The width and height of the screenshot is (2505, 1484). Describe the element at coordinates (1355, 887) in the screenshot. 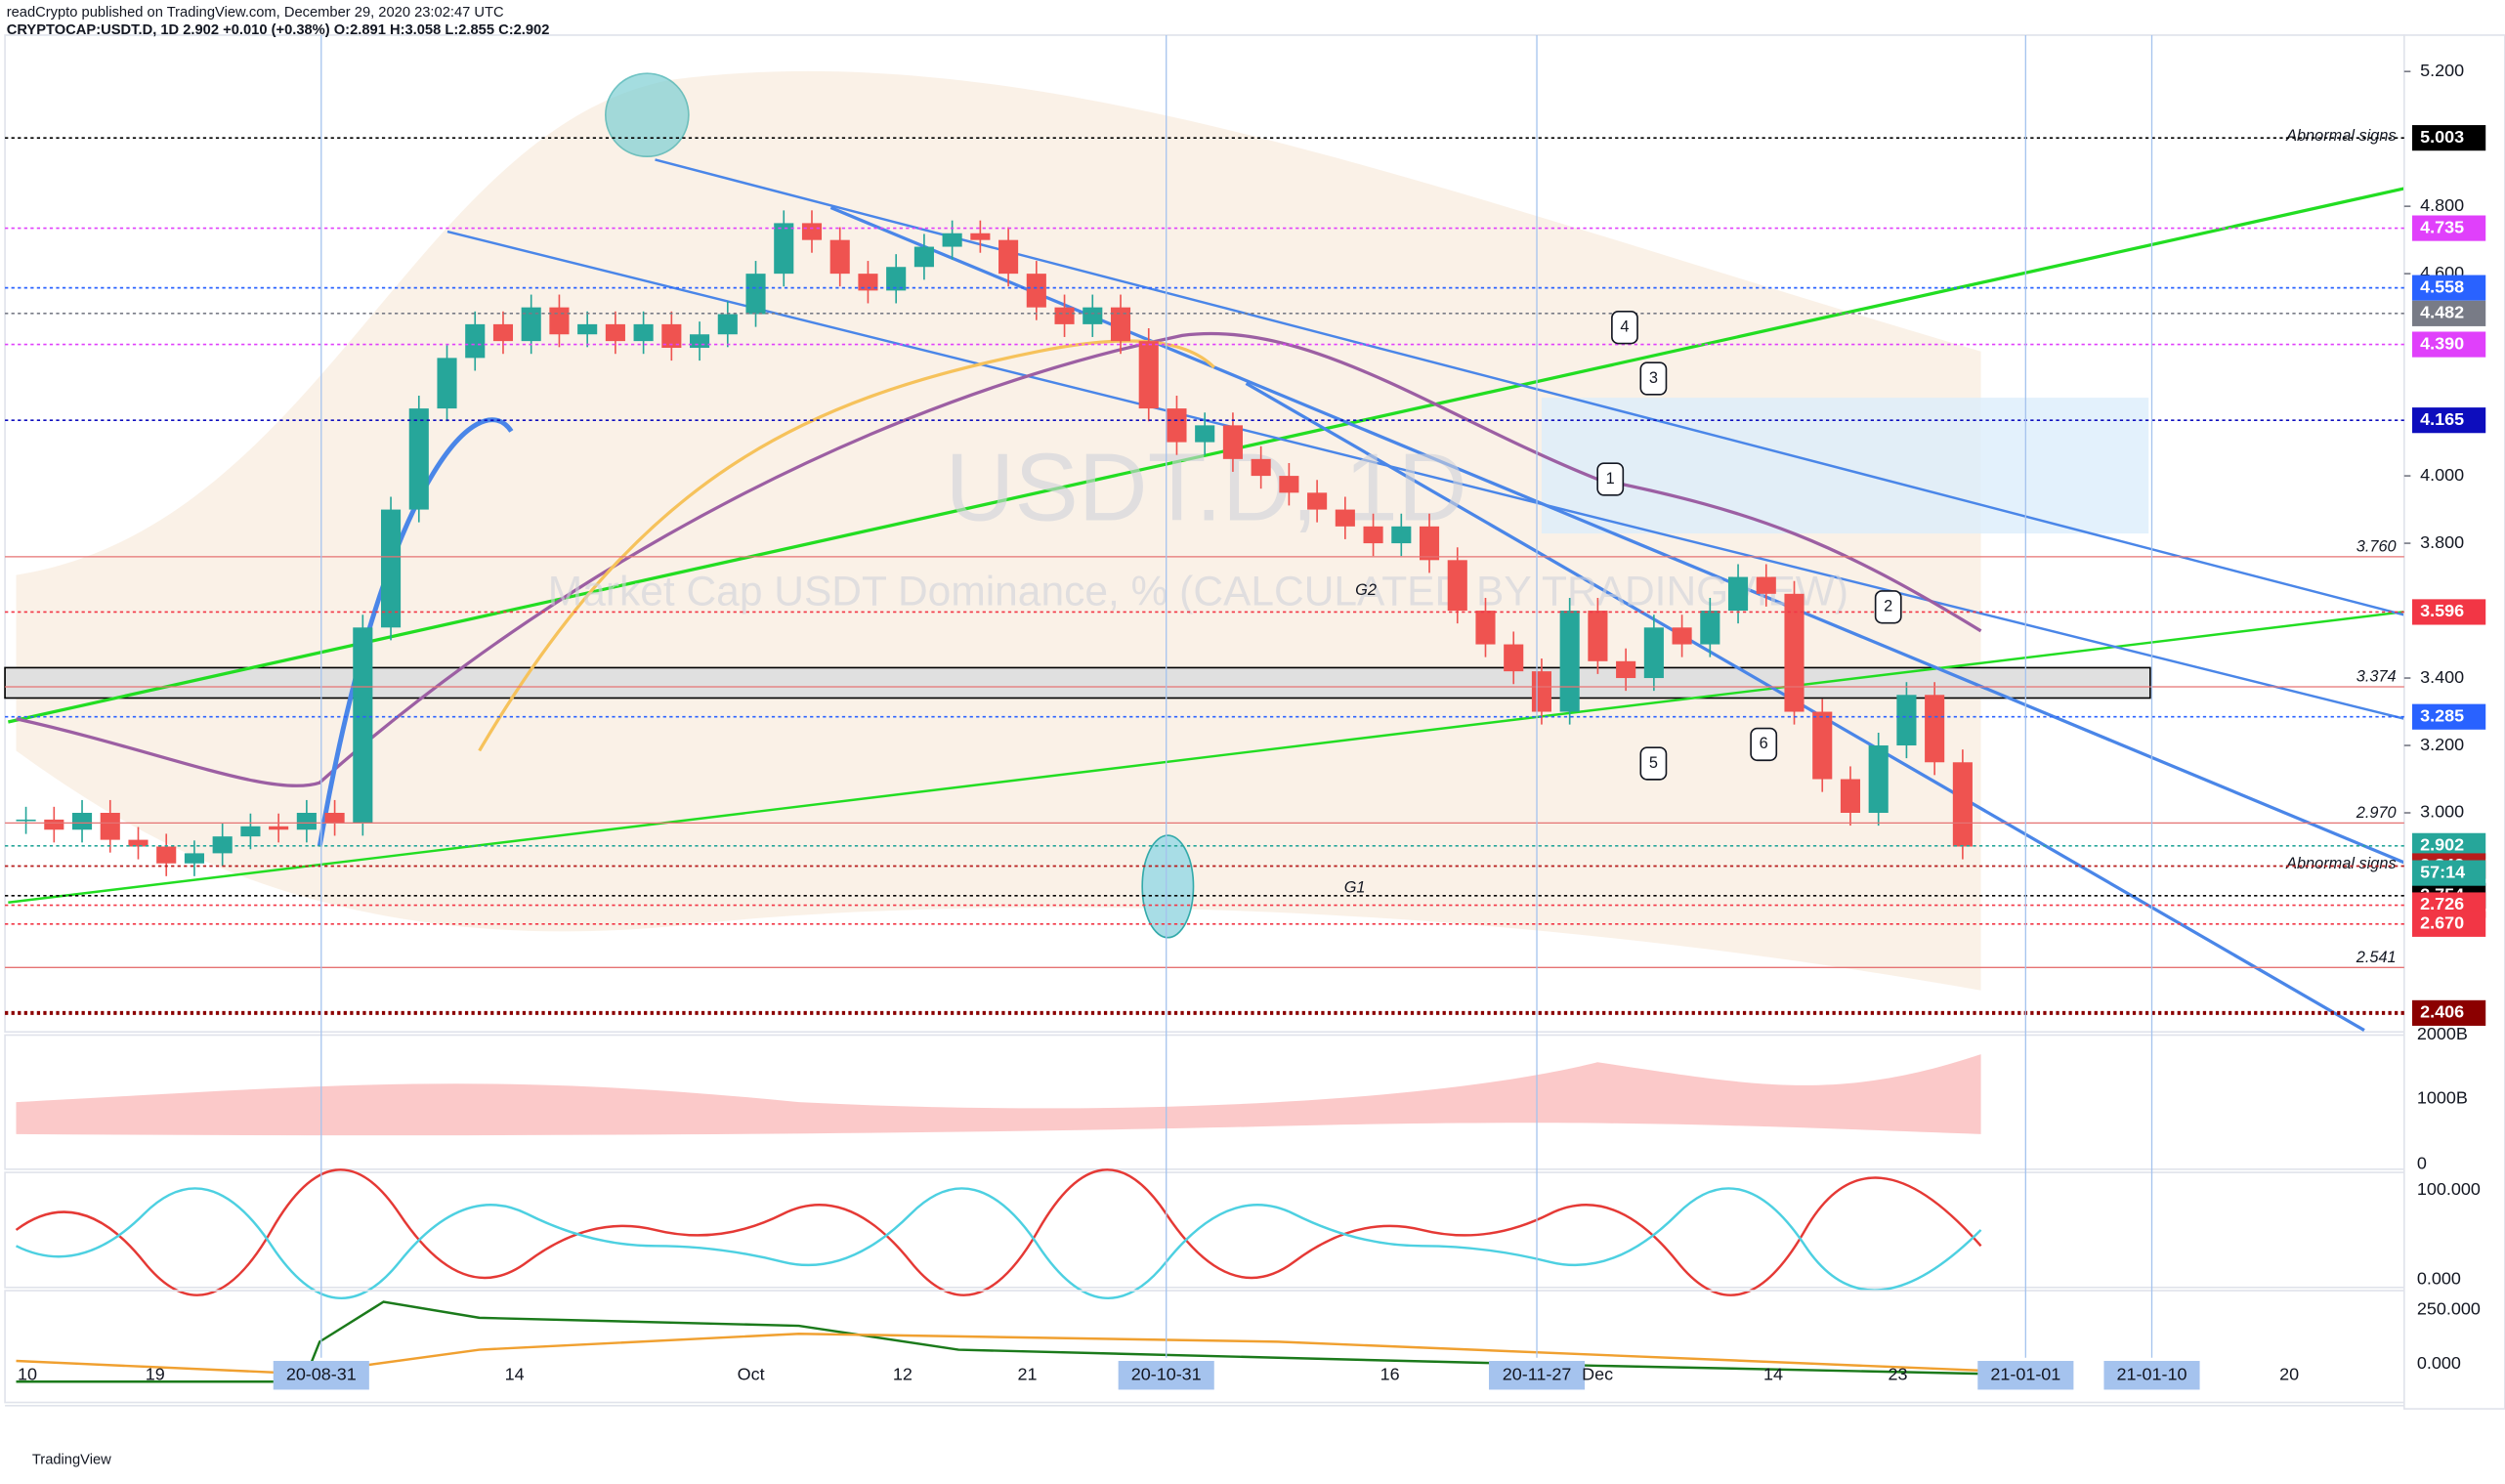

I see `annotation: G1` at that location.